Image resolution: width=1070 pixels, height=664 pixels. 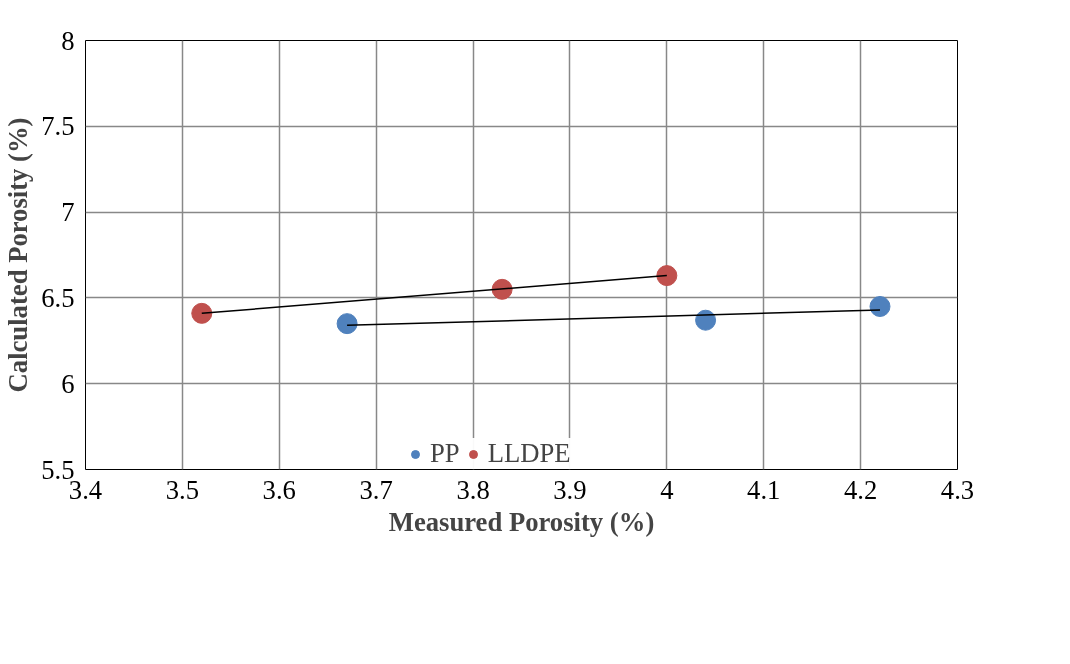 I want to click on y-tick-label: 7.5, so click(x=58, y=126).